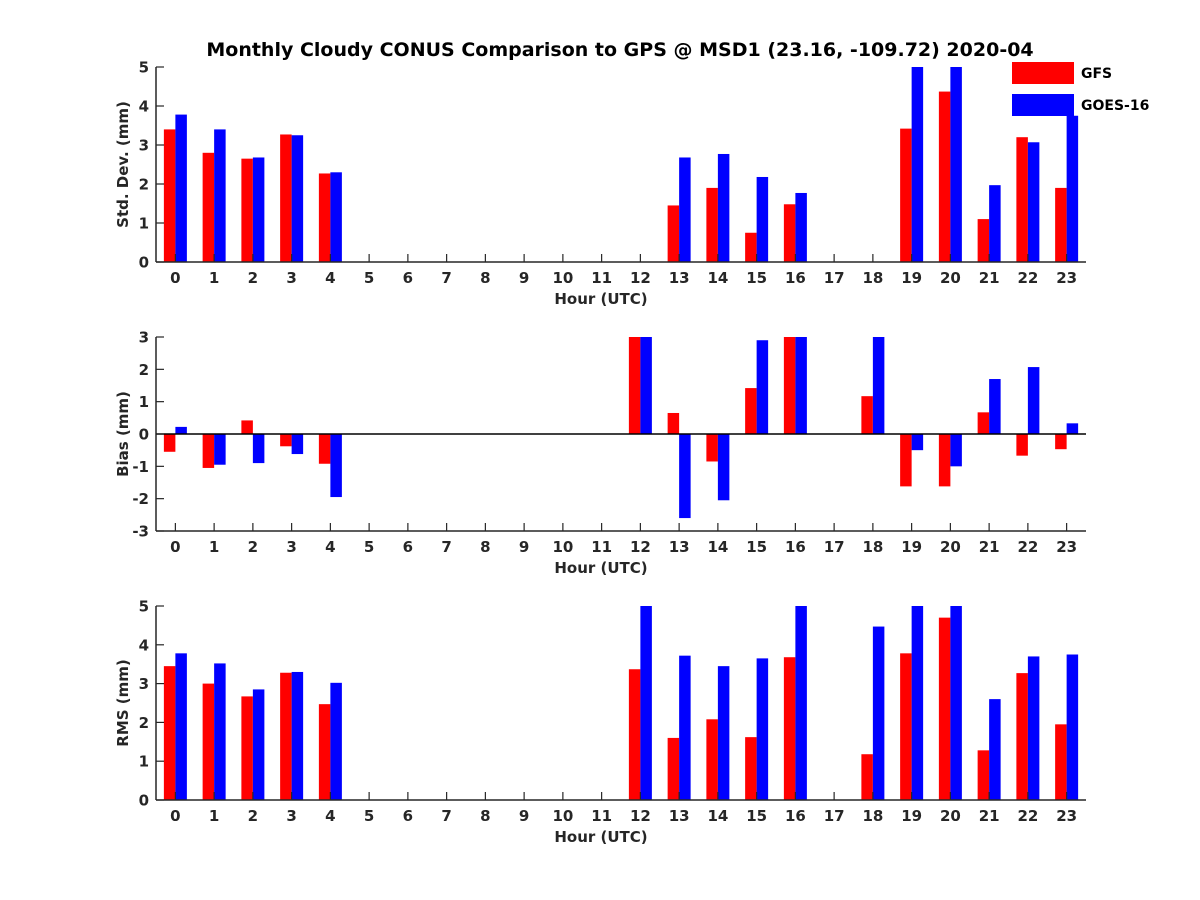 The height and width of the screenshot is (900, 1200). What do you see at coordinates (408, 278) in the screenshot?
I see `x-tick-label: 6` at bounding box center [408, 278].